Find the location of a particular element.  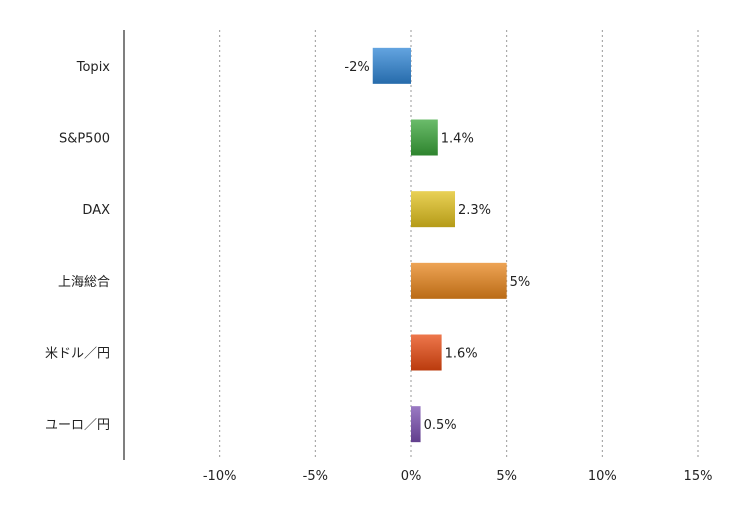

data-label: 1.6% is located at coordinates (461, 354).